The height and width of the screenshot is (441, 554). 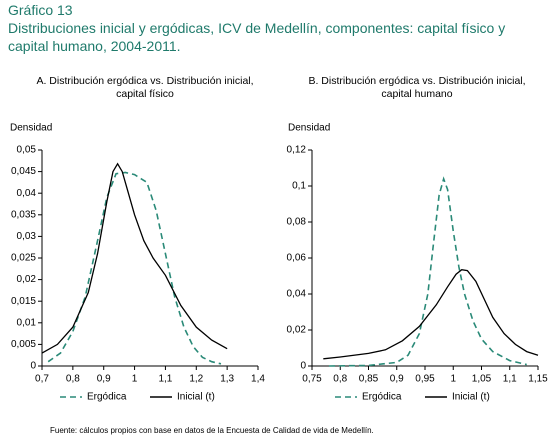 I want to click on y-tick-label: 0,01, so click(x=27, y=322).